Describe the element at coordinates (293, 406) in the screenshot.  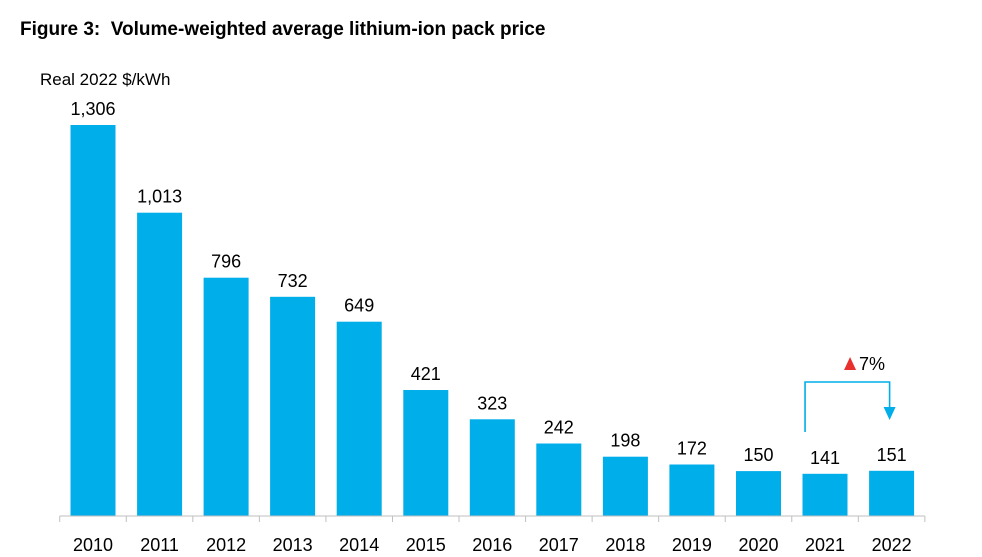
I see `bar-2013` at that location.